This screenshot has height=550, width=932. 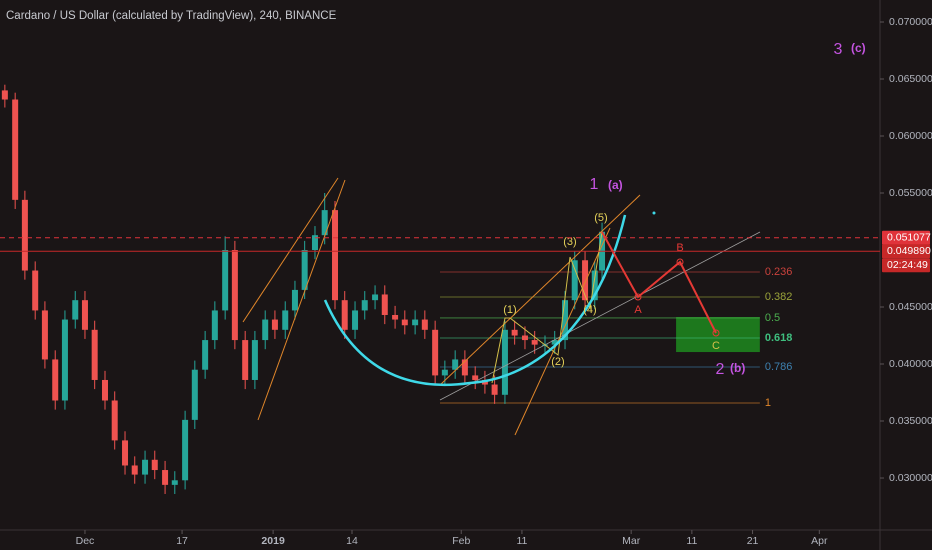 I want to click on y-tick-label: 0.060000, so click(x=910, y=136).